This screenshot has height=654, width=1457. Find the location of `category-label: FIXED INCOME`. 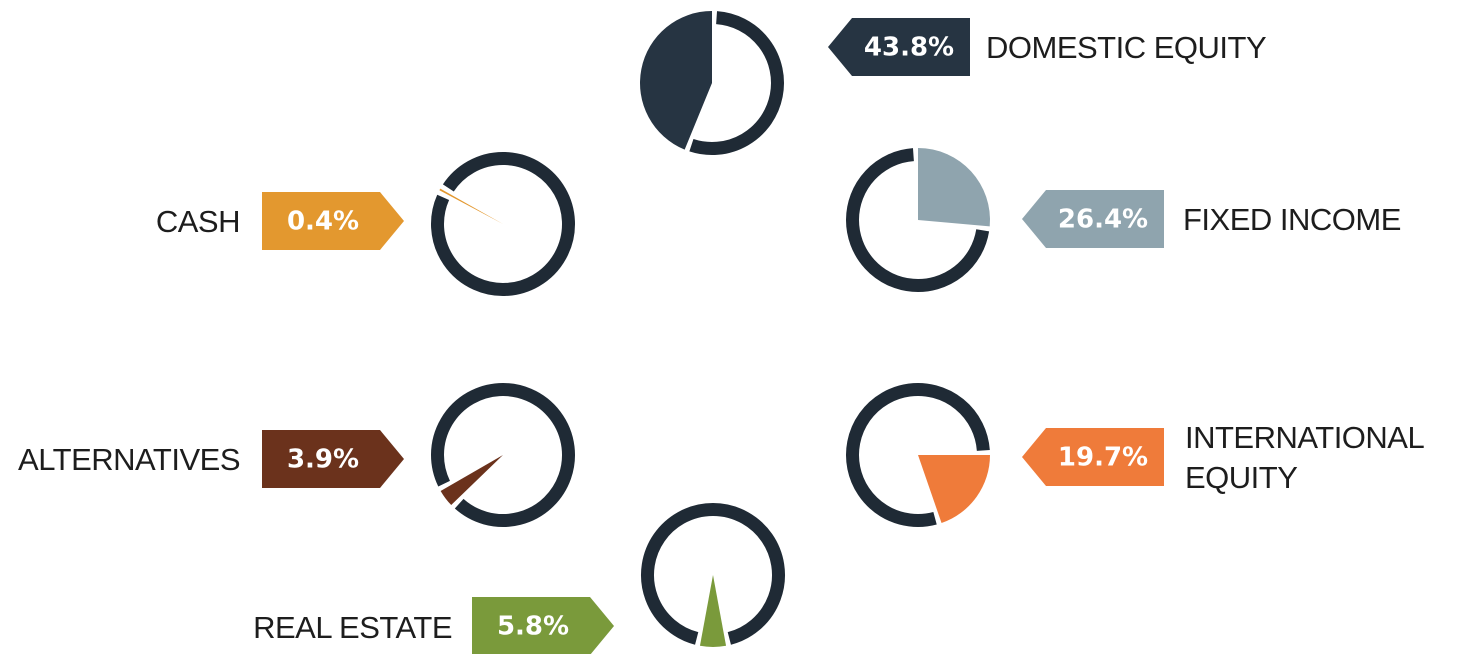

category-label: FIXED INCOME is located at coordinates (1292, 219).